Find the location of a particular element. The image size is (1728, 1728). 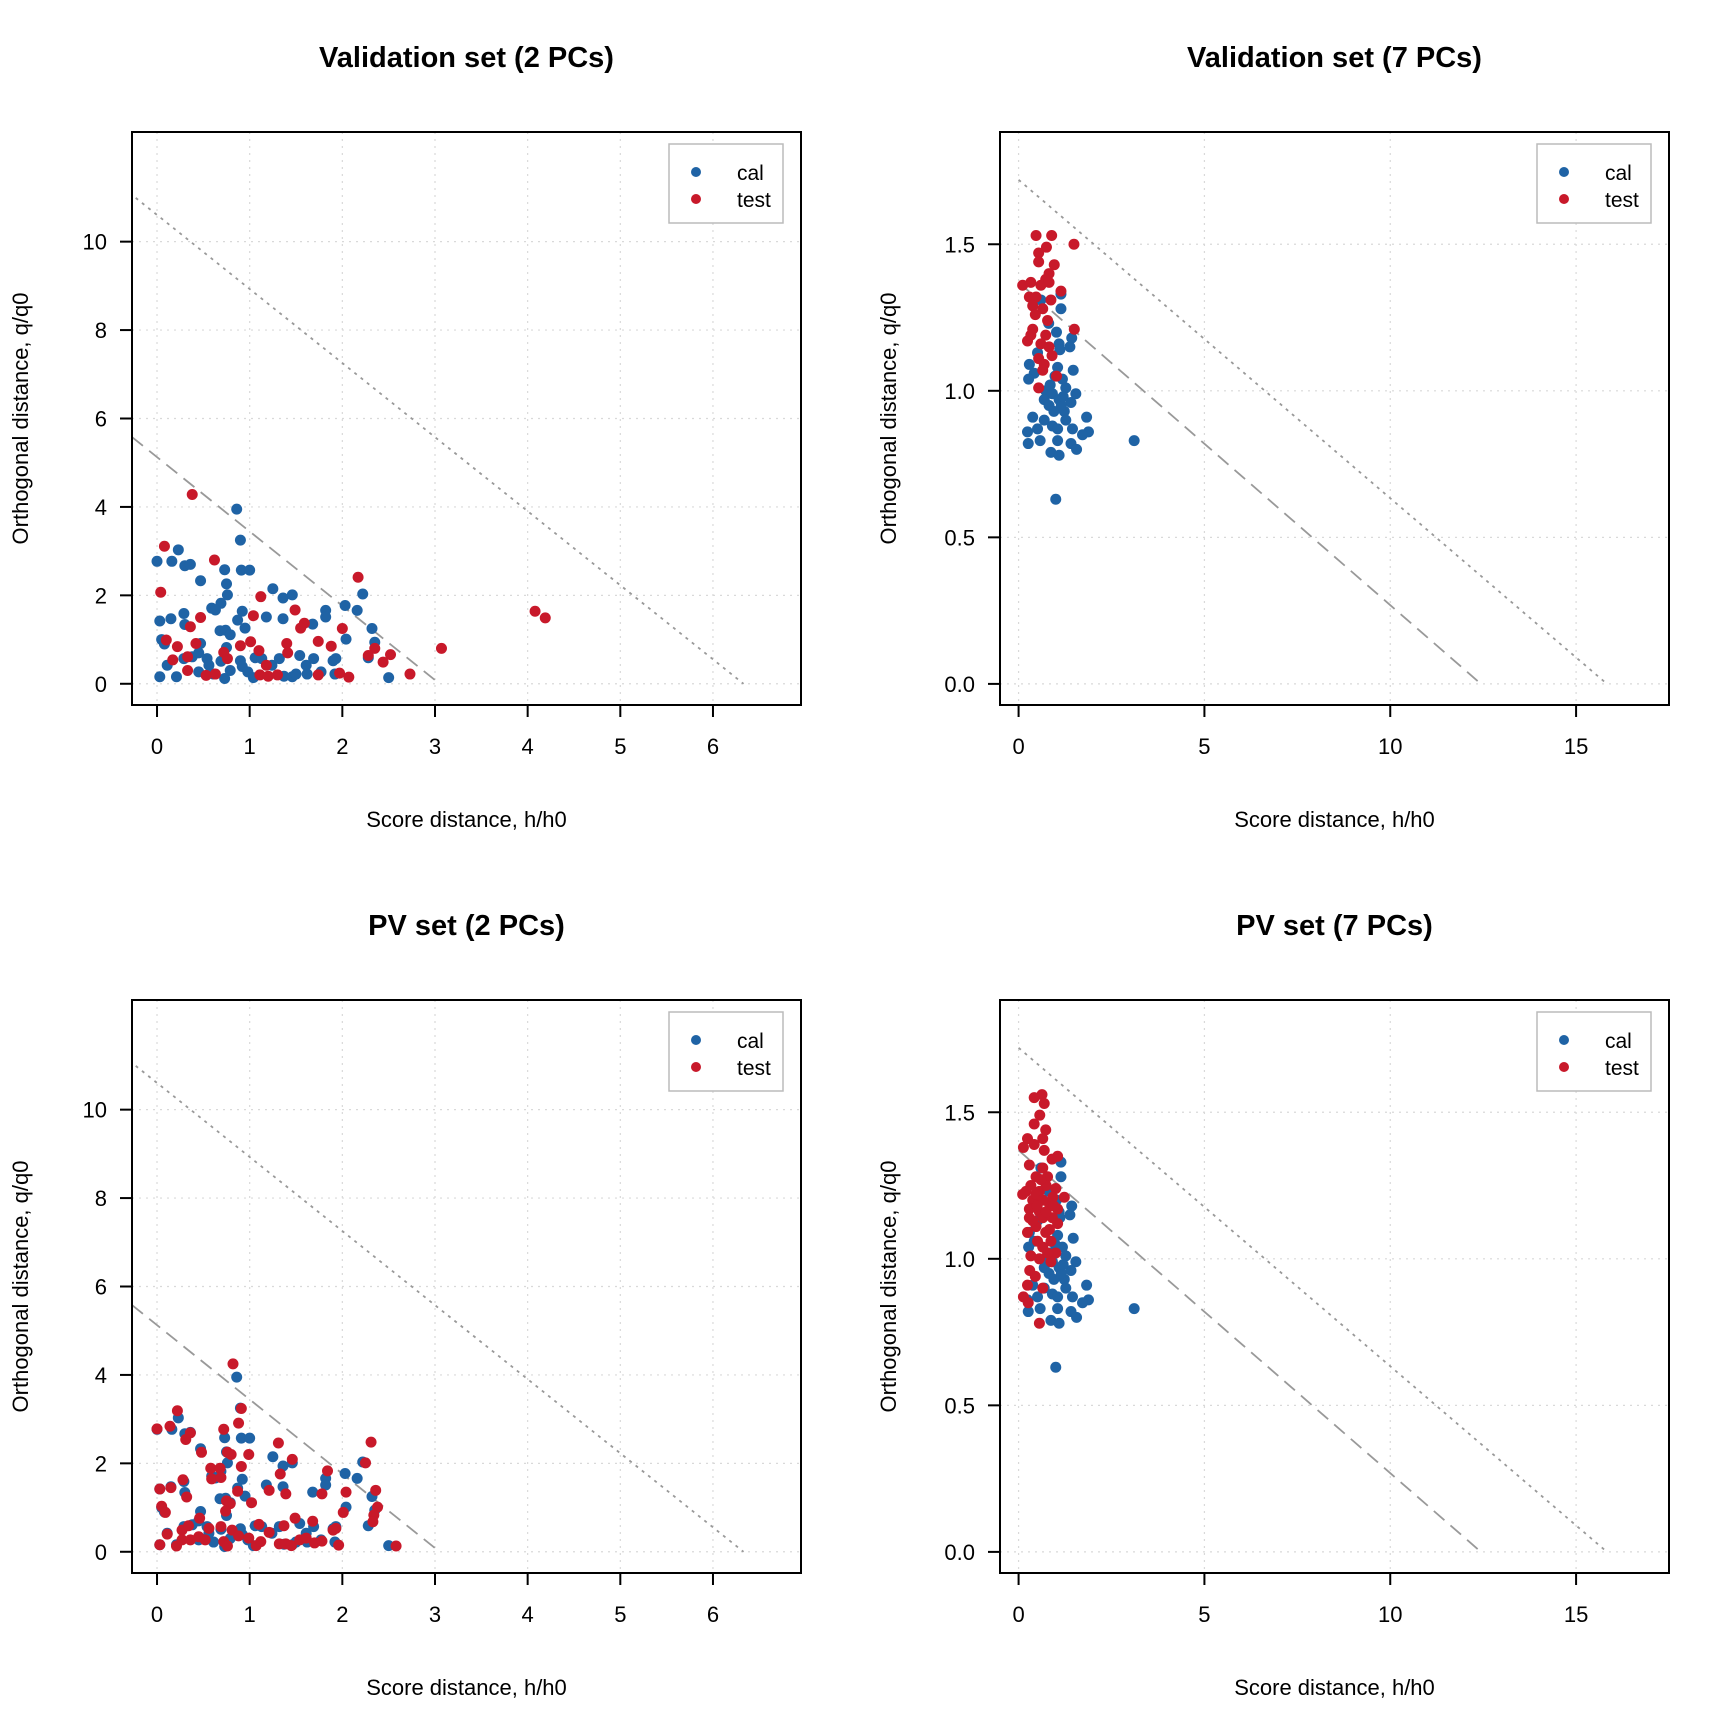

legend-marker-test is located at coordinates (1564, 1067).